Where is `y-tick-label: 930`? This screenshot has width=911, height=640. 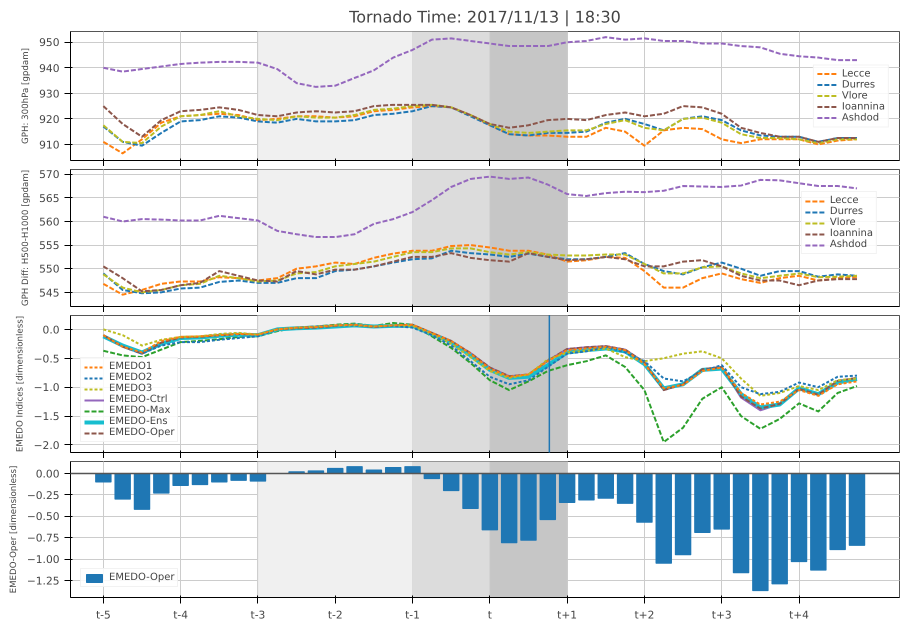 y-tick-label: 930 is located at coordinates (49, 93).